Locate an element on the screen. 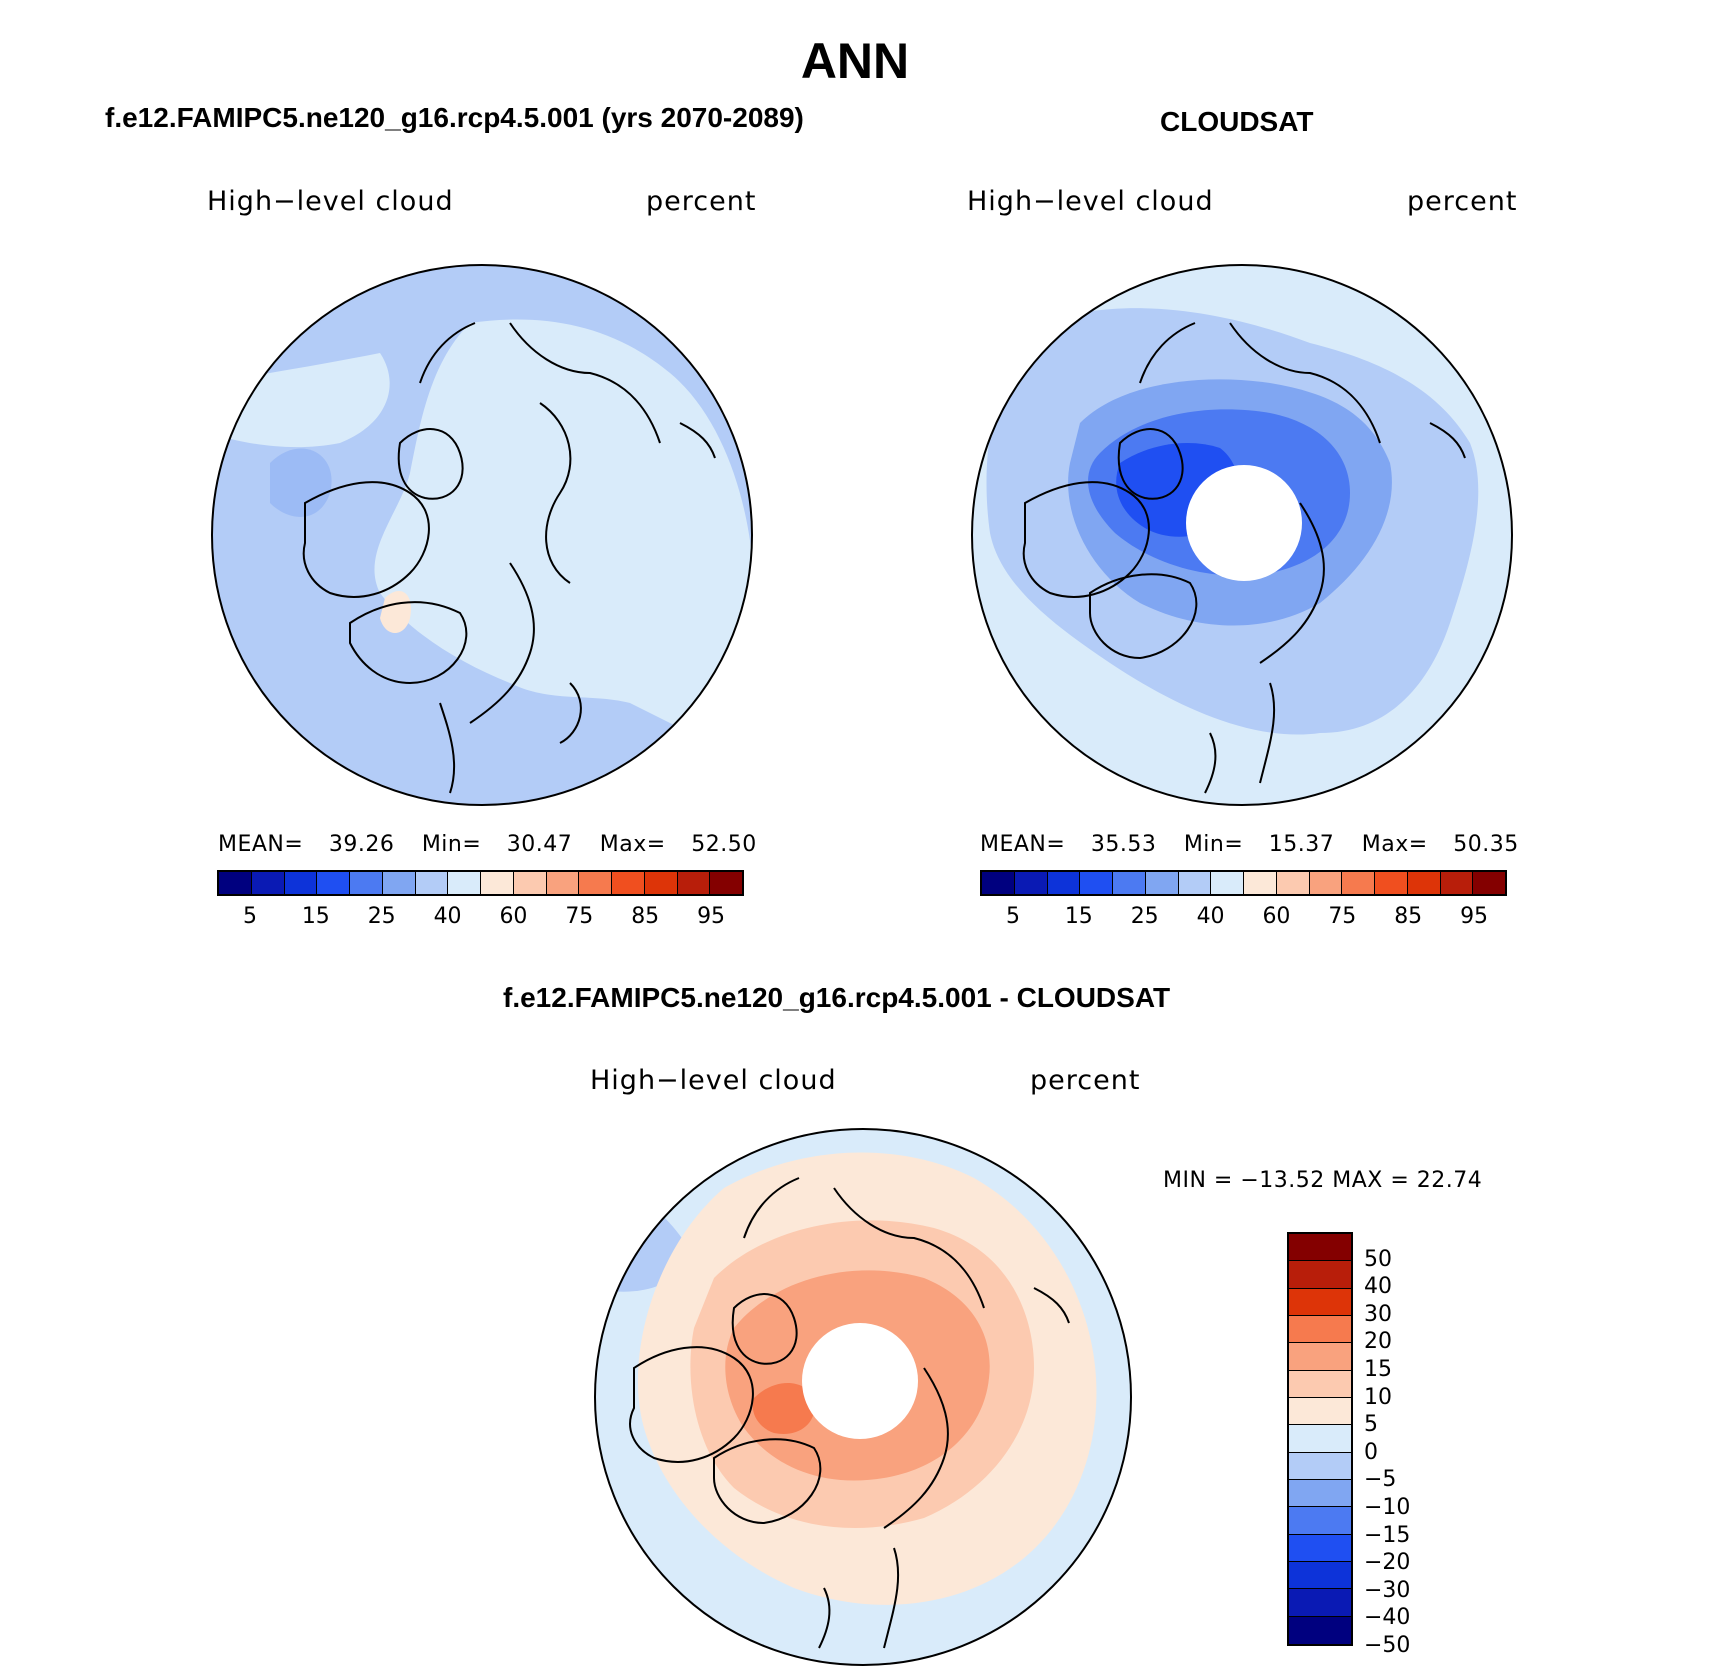 Image resolution: width=1710 pixels, height=1666 pixels. polar-map-obs is located at coordinates (1242, 535).